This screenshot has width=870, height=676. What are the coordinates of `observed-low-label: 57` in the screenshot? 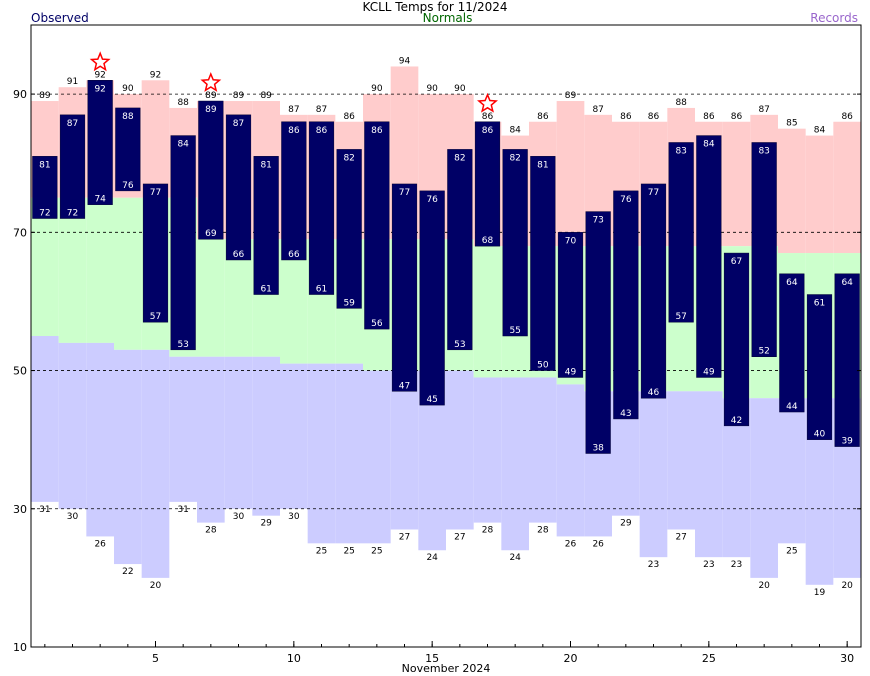 It's located at (680, 317).